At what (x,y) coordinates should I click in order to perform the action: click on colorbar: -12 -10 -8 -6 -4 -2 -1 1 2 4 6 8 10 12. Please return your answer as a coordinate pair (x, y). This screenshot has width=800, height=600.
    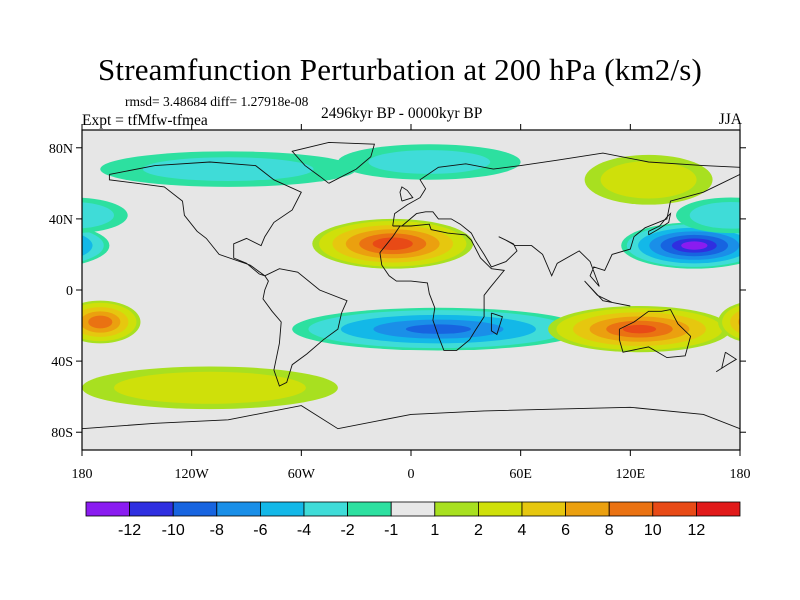
    Looking at the image, I should click on (413, 520).